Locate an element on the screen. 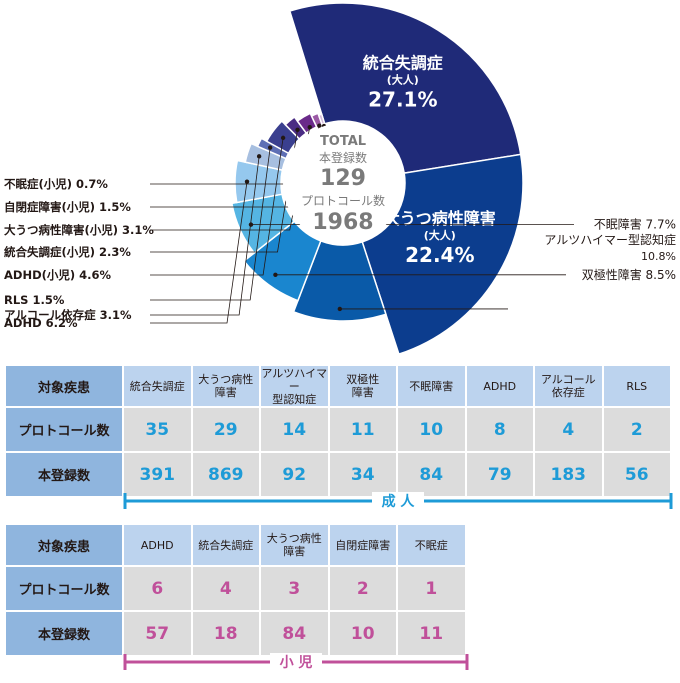 The height and width of the screenshot is (683, 680). slice-label-0: 統合失調症 is located at coordinates (403, 63).